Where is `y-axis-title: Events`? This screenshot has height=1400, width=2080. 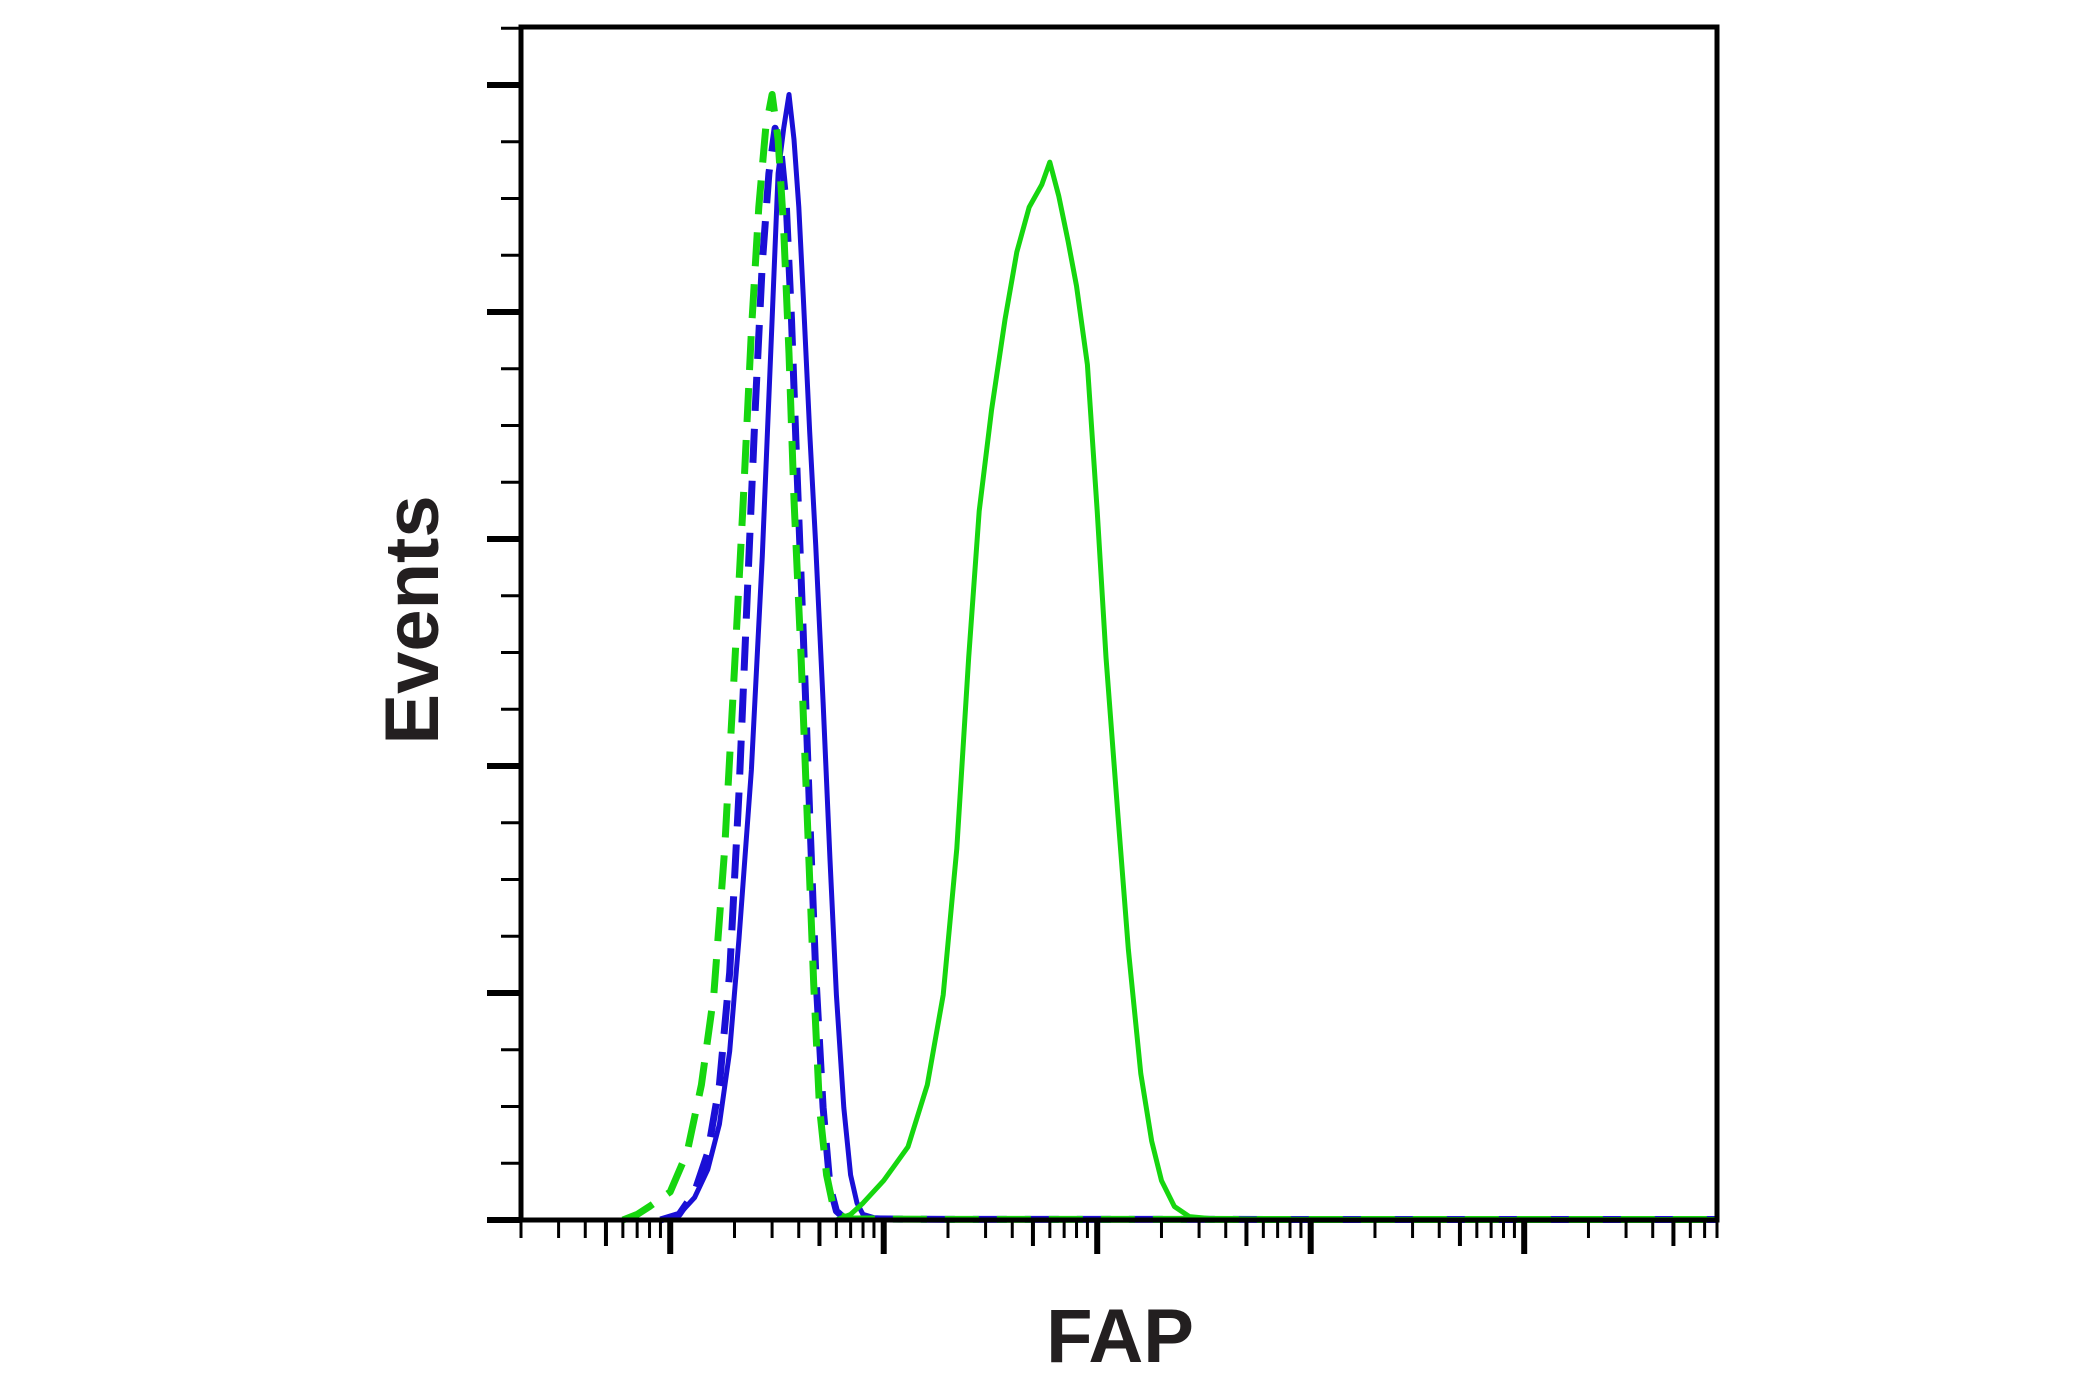
y-axis-title: Events is located at coordinates (412, 619).